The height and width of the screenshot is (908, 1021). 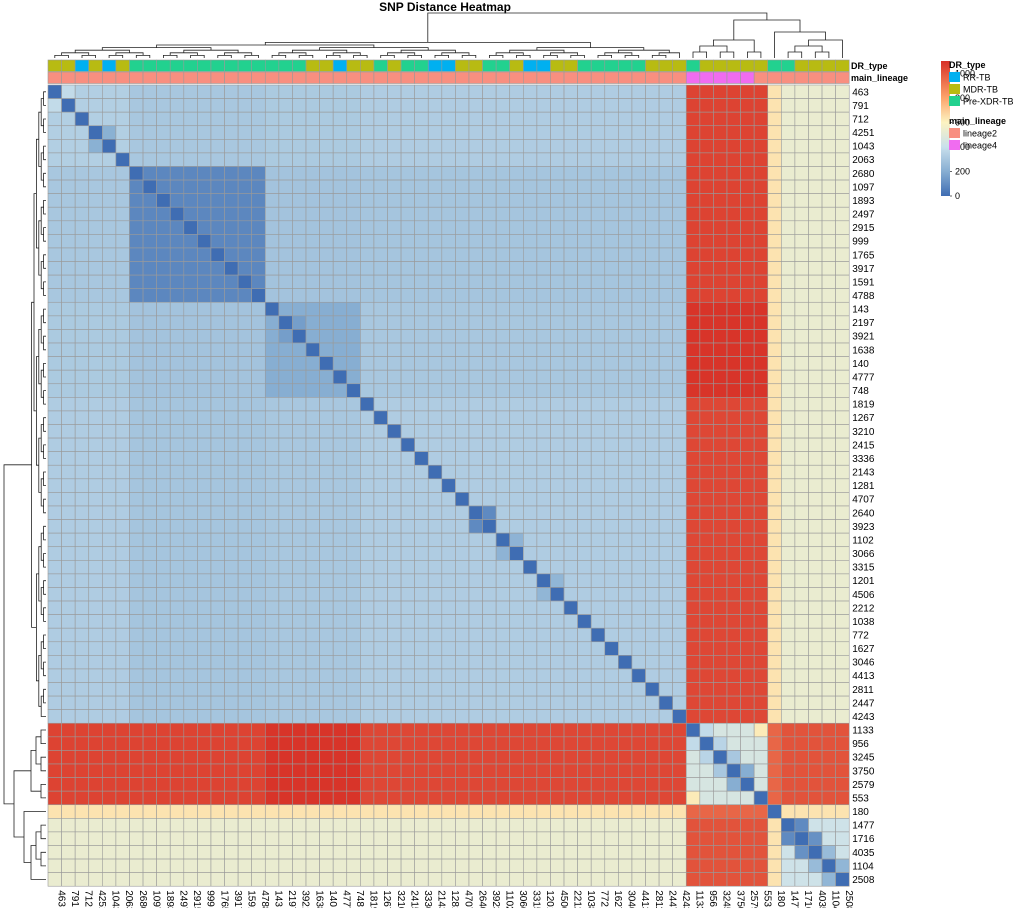 What do you see at coordinates (863, 853) in the screenshot?
I see `row-label: 4035` at bounding box center [863, 853].